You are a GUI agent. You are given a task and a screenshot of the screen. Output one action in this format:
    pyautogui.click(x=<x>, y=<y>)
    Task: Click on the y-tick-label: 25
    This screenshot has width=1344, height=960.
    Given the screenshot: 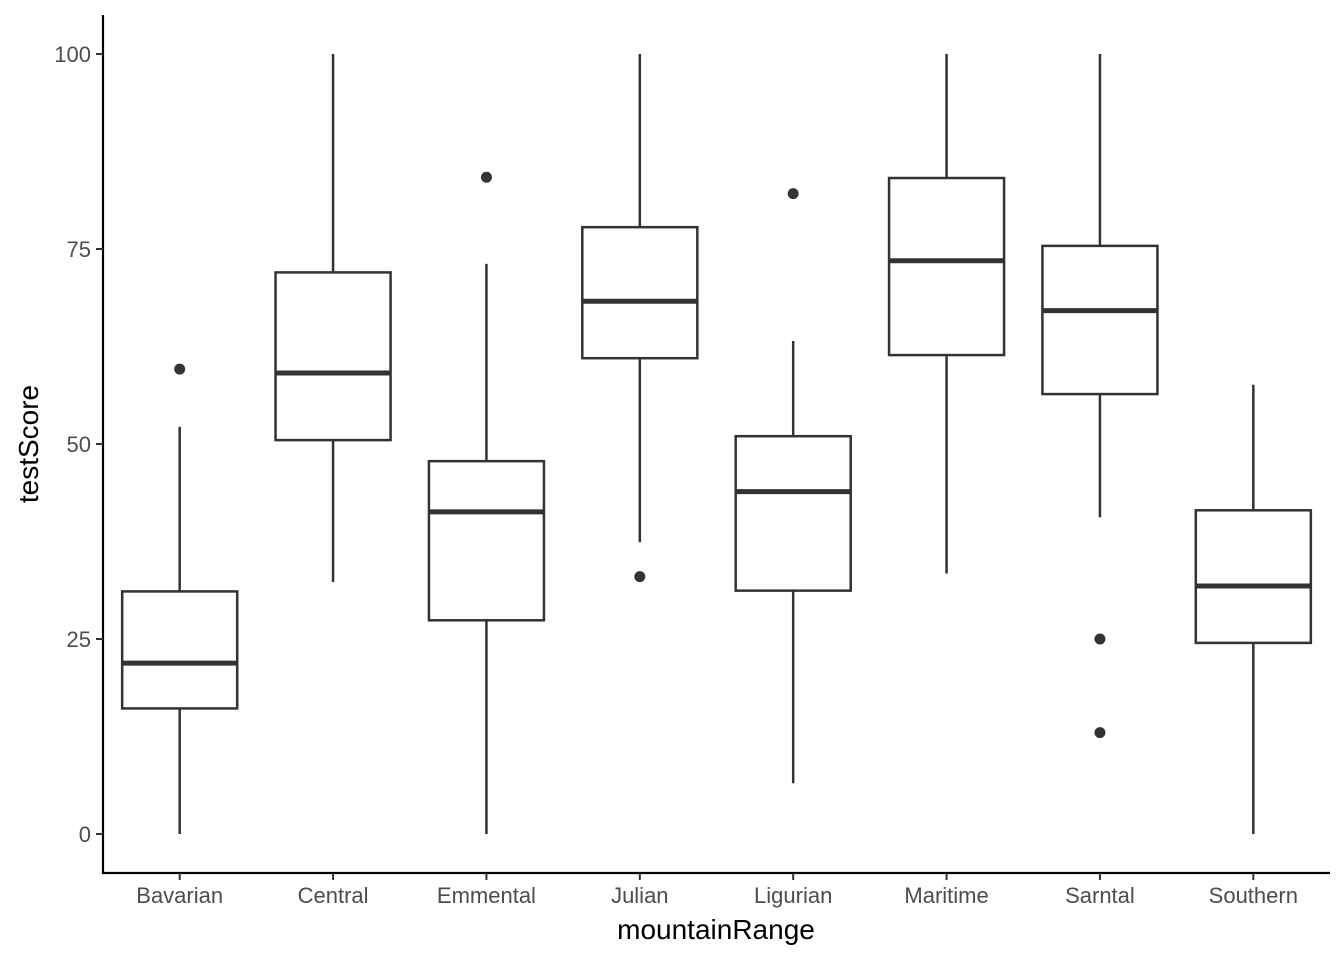 What is the action you would take?
    pyautogui.click(x=79, y=639)
    